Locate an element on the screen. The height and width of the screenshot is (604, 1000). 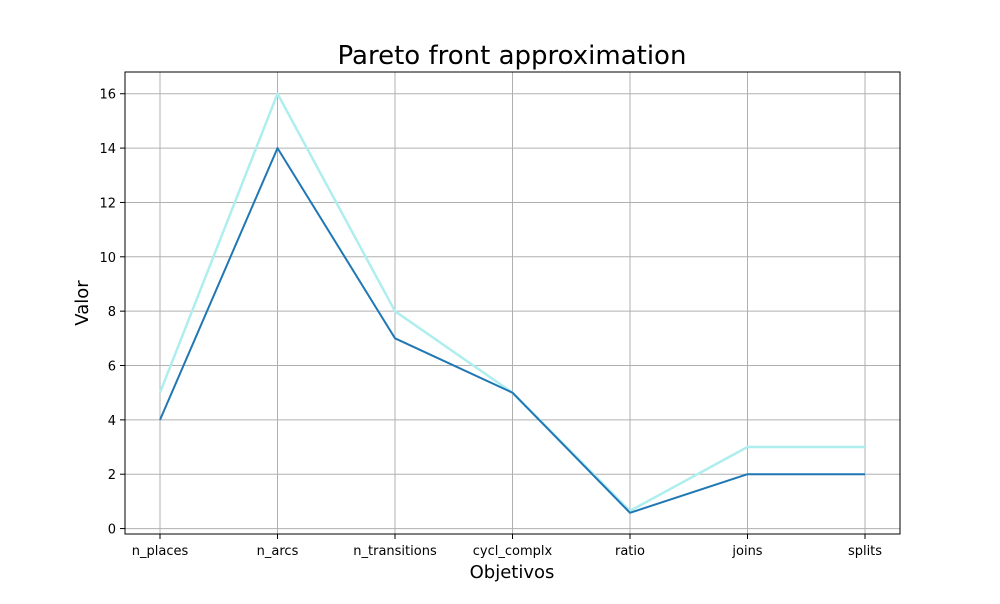
x-tick-label: splits is located at coordinates (865, 551).